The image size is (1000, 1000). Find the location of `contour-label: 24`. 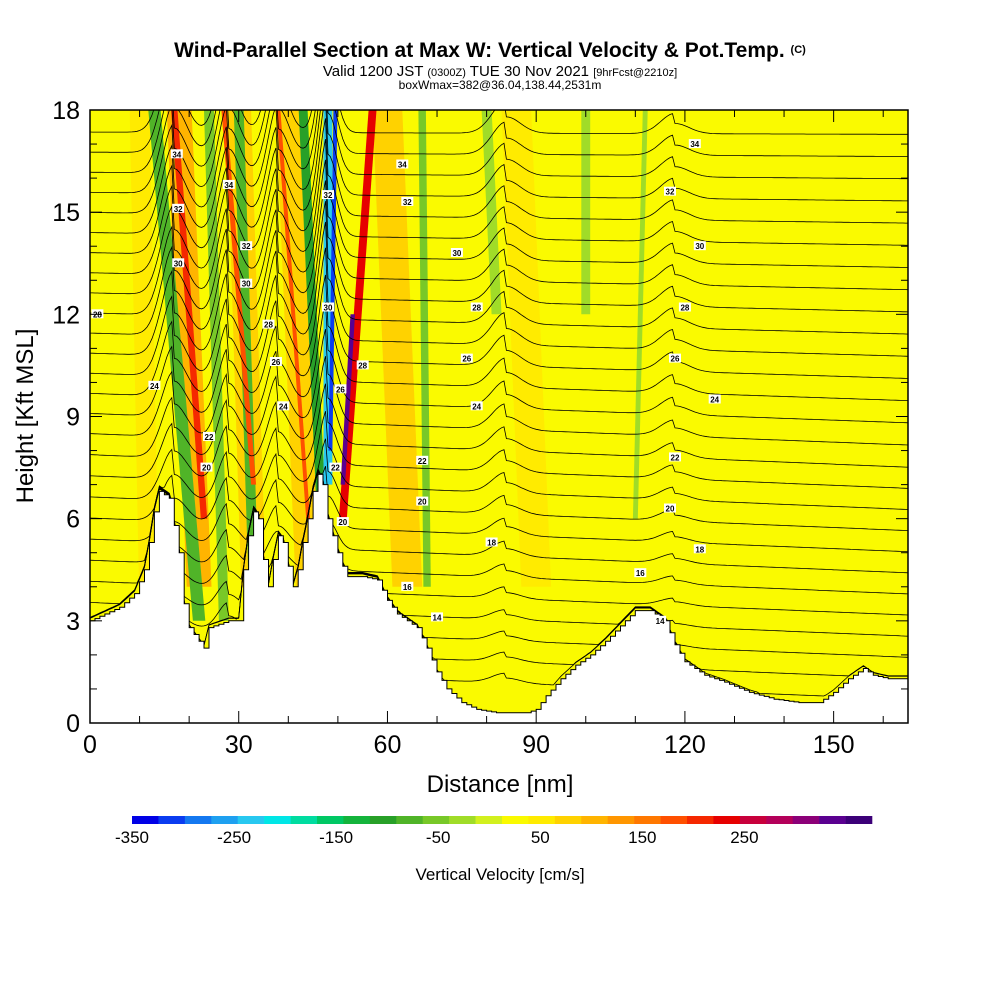

contour-label: 24 is located at coordinates (154, 386).